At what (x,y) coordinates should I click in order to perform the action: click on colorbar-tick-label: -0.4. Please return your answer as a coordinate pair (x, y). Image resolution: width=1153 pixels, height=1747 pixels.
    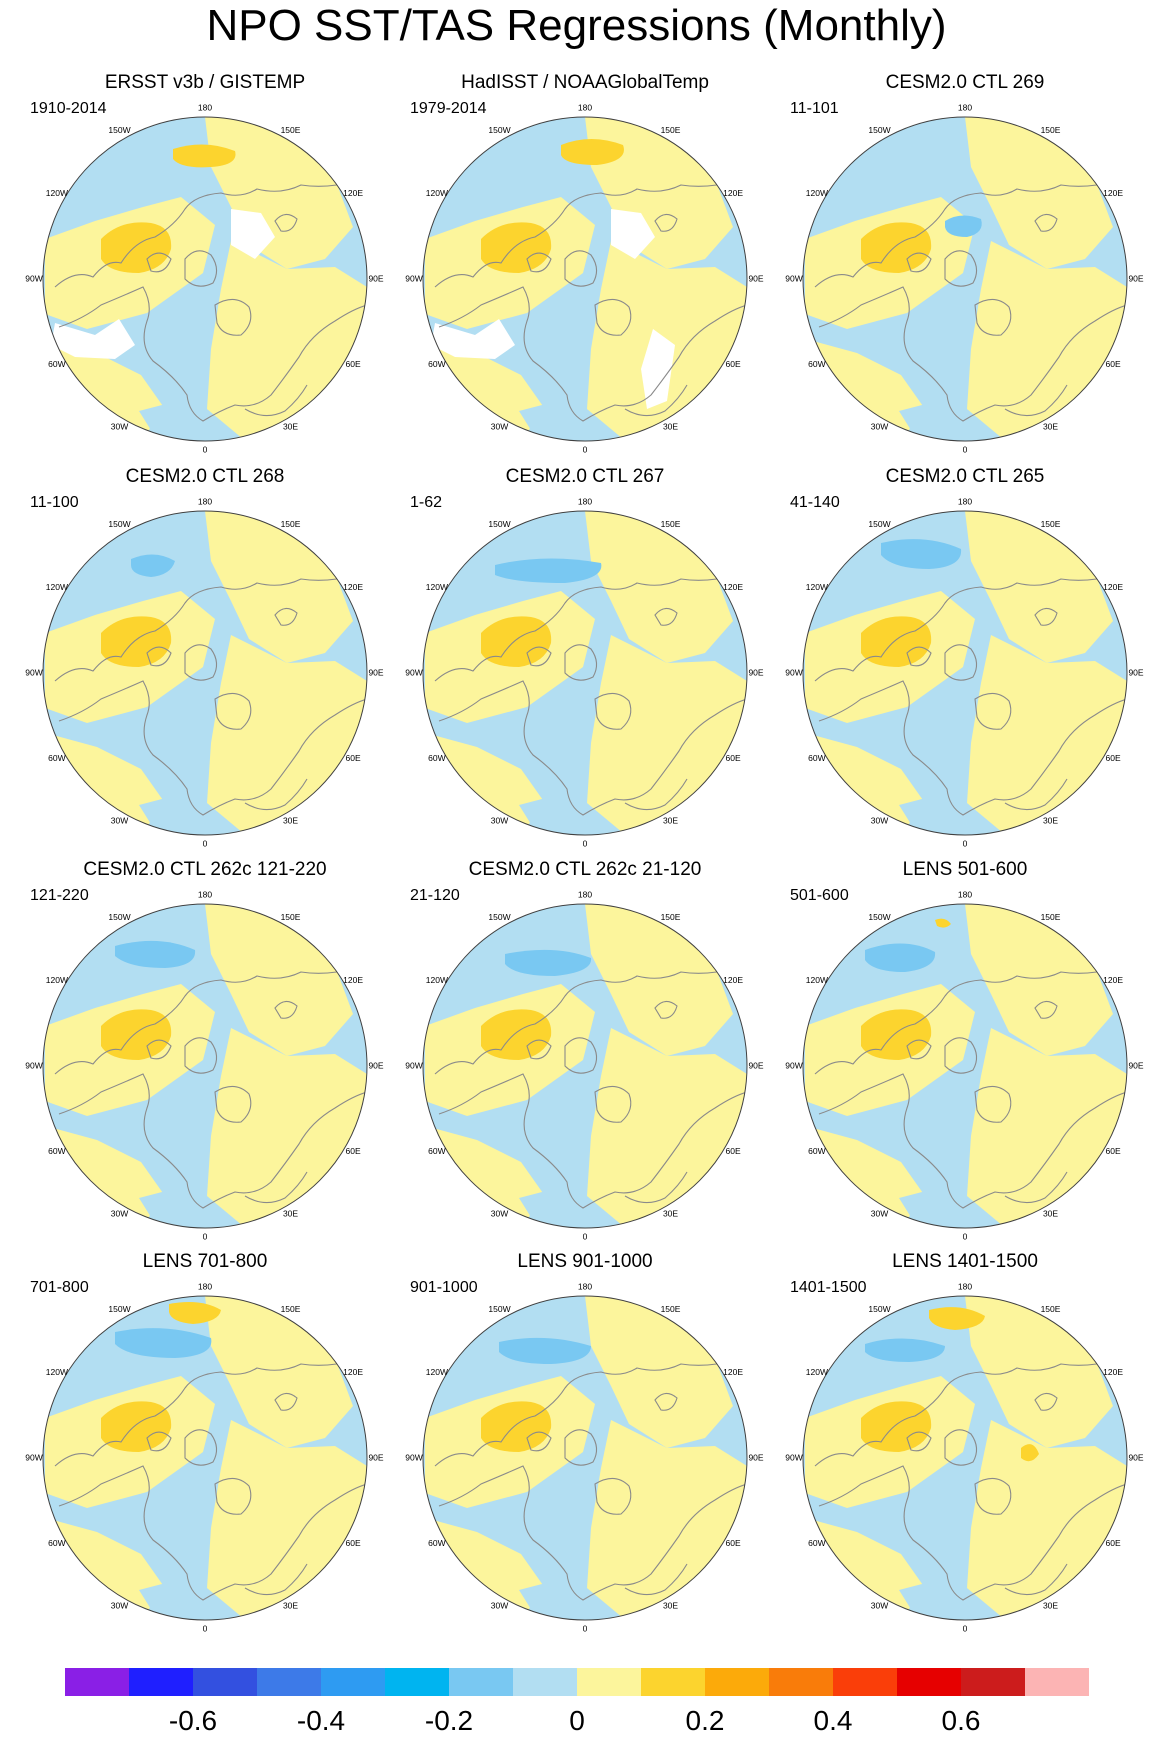
    Looking at the image, I should click on (321, 1720).